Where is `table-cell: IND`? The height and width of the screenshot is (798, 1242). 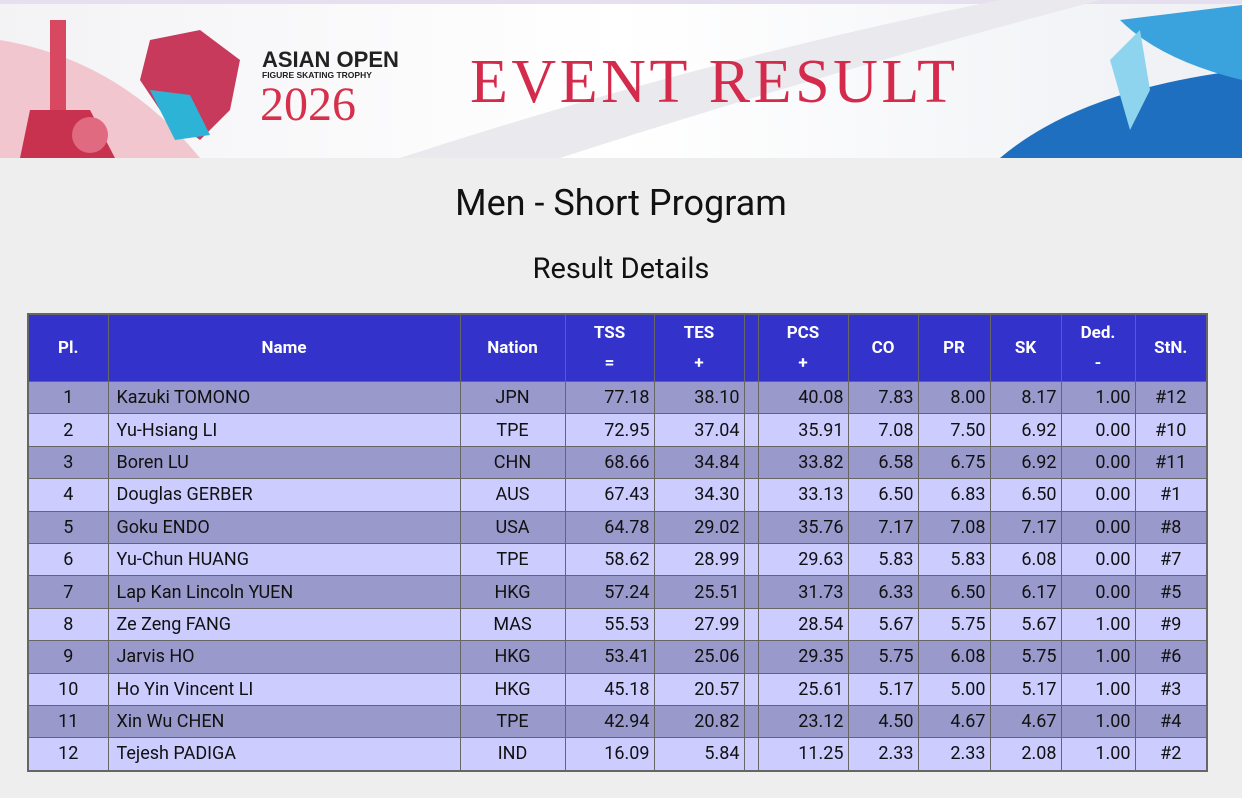
table-cell: IND is located at coordinates (512, 754).